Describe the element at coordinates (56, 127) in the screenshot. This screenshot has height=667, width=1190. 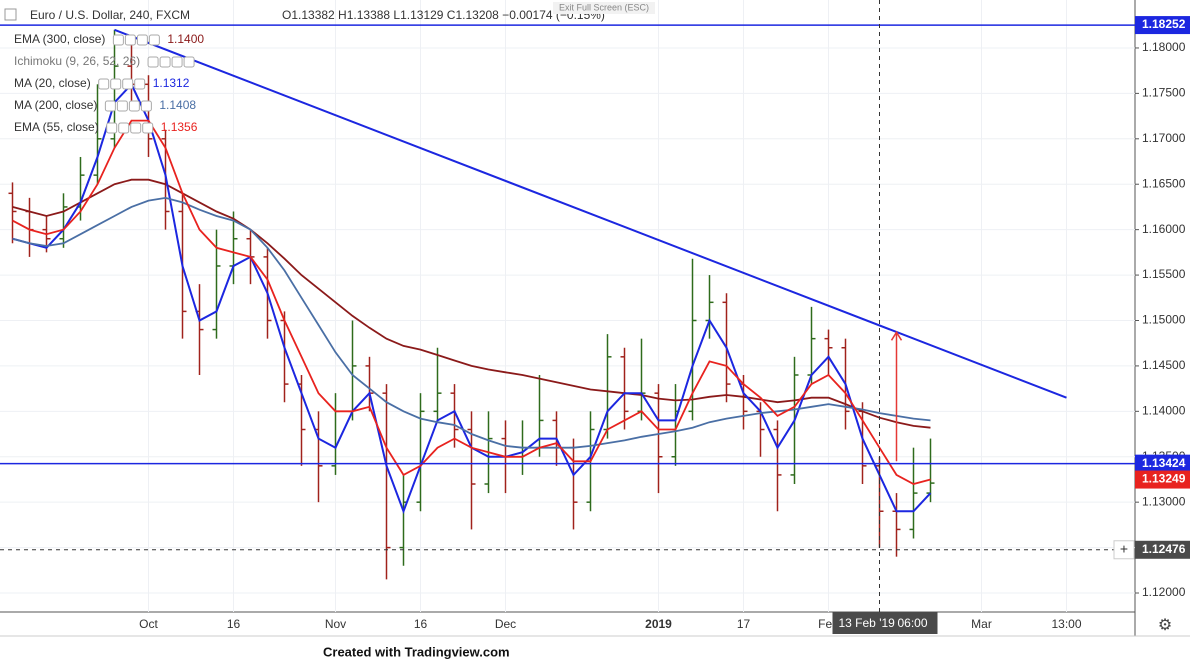
I see `legend-label: EMA (55, close)` at that location.